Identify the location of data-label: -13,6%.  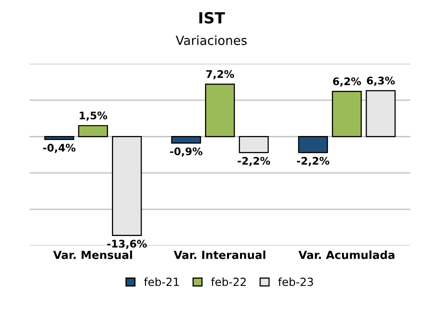
(127, 245).